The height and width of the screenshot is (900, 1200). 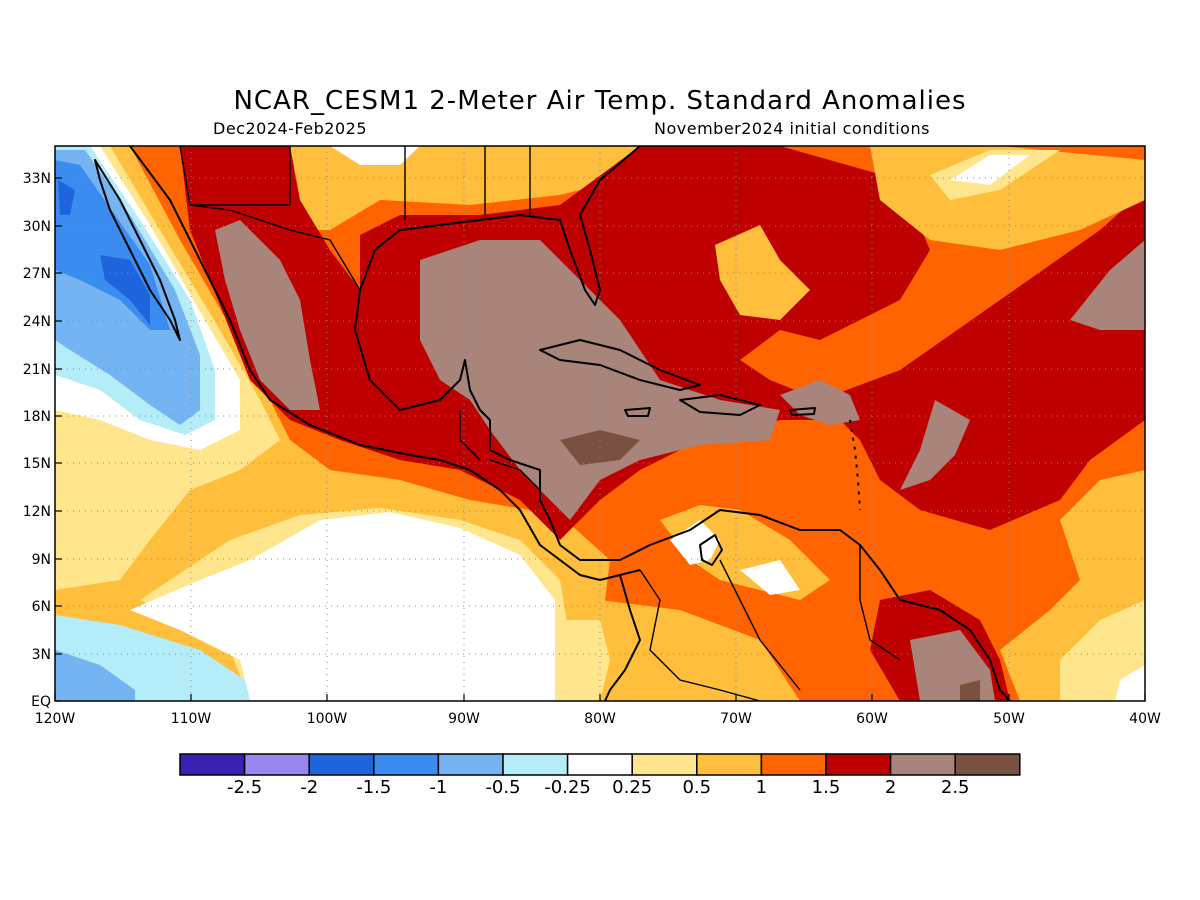 What do you see at coordinates (872, 719) in the screenshot?
I see `lon-label: 60W` at bounding box center [872, 719].